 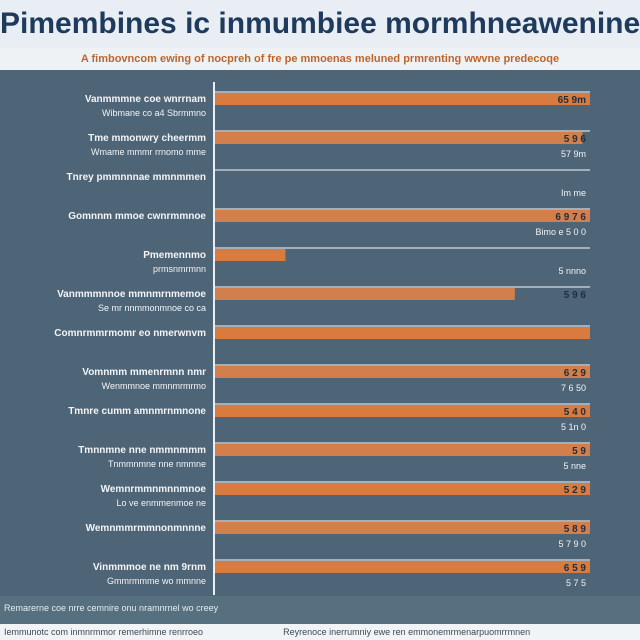 What do you see at coordinates (130, 333) in the screenshot?
I see `category-label: Comnrmmrmomr eo nmerwnvm` at bounding box center [130, 333].